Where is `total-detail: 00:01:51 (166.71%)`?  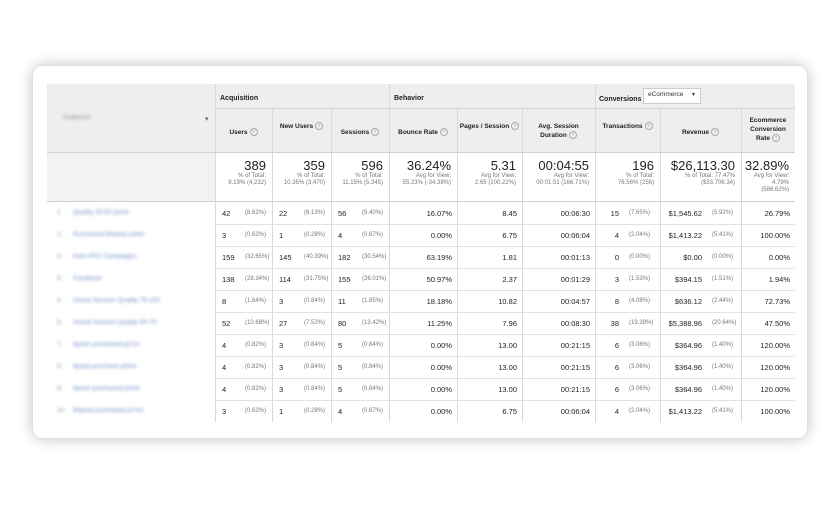 total-detail: 00:01:51 (166.71%) is located at coordinates (562, 183).